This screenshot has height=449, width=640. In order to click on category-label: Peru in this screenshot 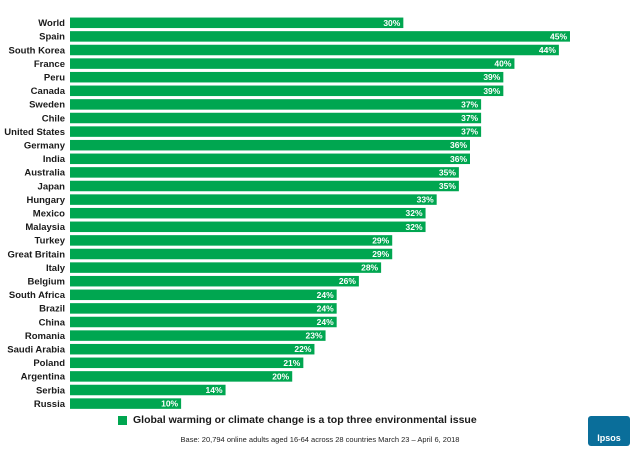, I will do `click(54, 78)`.